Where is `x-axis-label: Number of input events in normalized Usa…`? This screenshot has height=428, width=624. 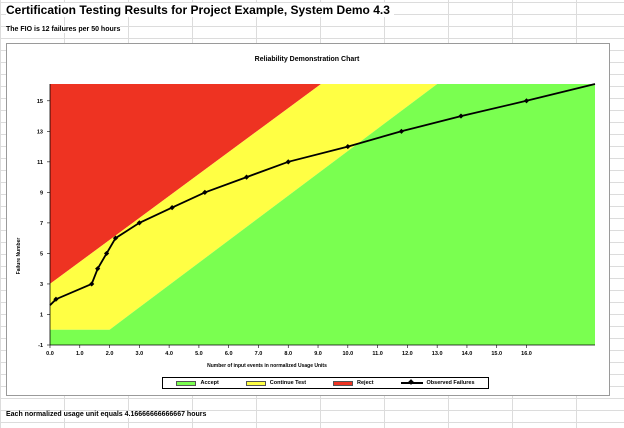 x-axis-label: Number of input events in normalized Usa… is located at coordinates (267, 366).